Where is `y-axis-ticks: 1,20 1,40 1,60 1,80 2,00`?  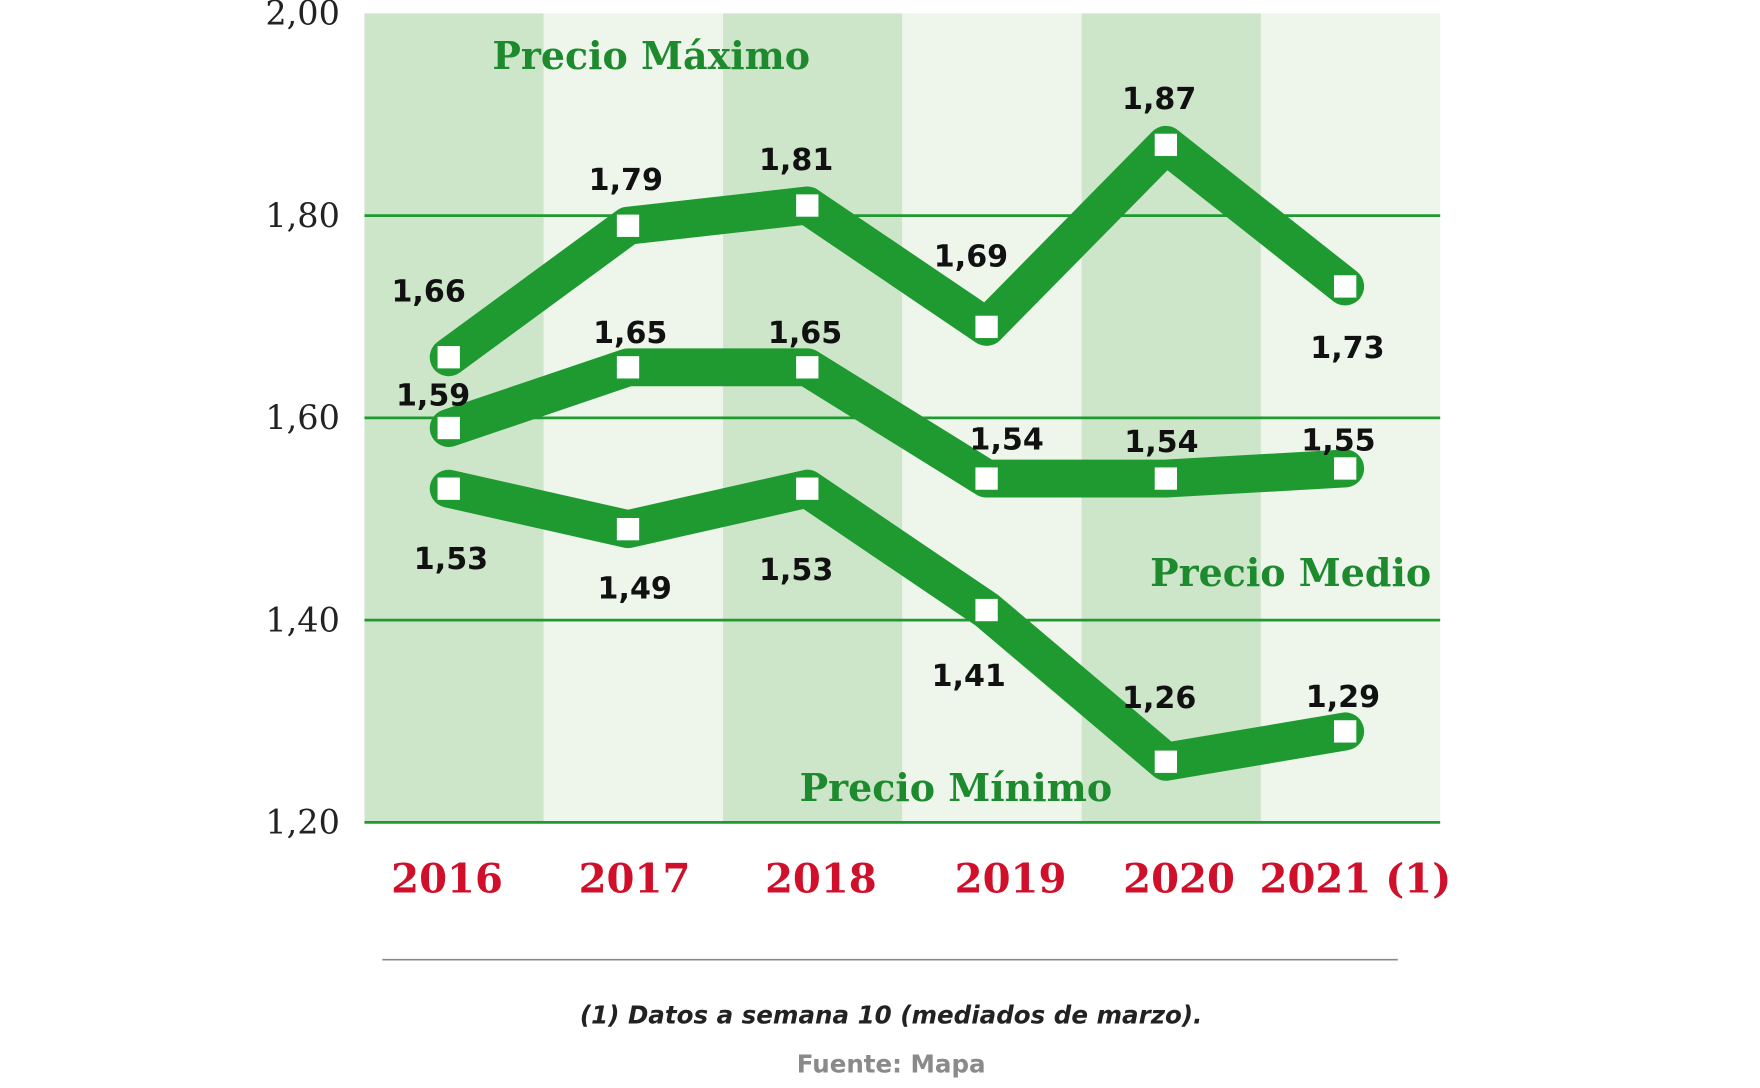 y-axis-ticks: 1,20 1,40 1,60 1,80 2,00 is located at coordinates (302, 421).